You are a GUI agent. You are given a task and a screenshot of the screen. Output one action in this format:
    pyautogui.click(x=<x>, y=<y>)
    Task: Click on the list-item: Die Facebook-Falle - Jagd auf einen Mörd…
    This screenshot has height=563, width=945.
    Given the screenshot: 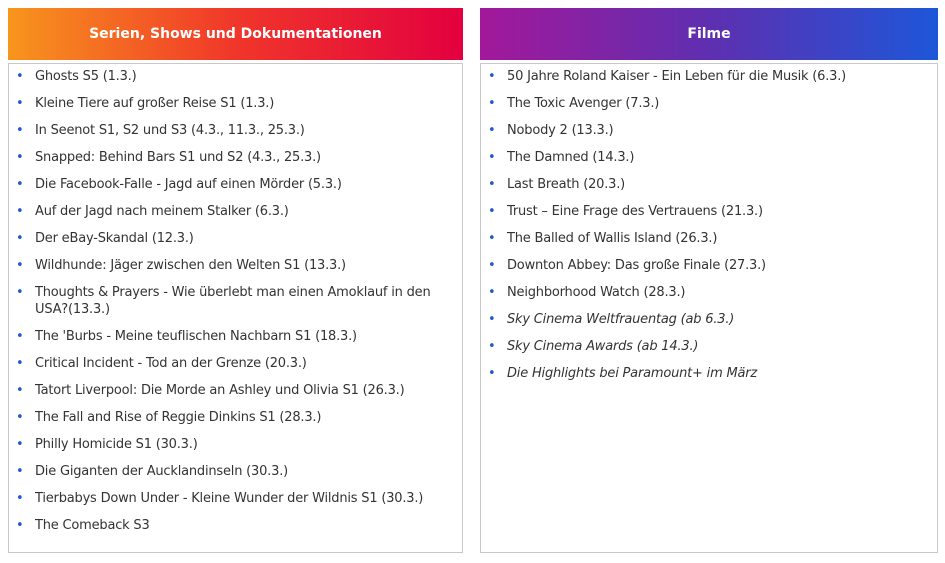 What is the action you would take?
    pyautogui.click(x=234, y=184)
    